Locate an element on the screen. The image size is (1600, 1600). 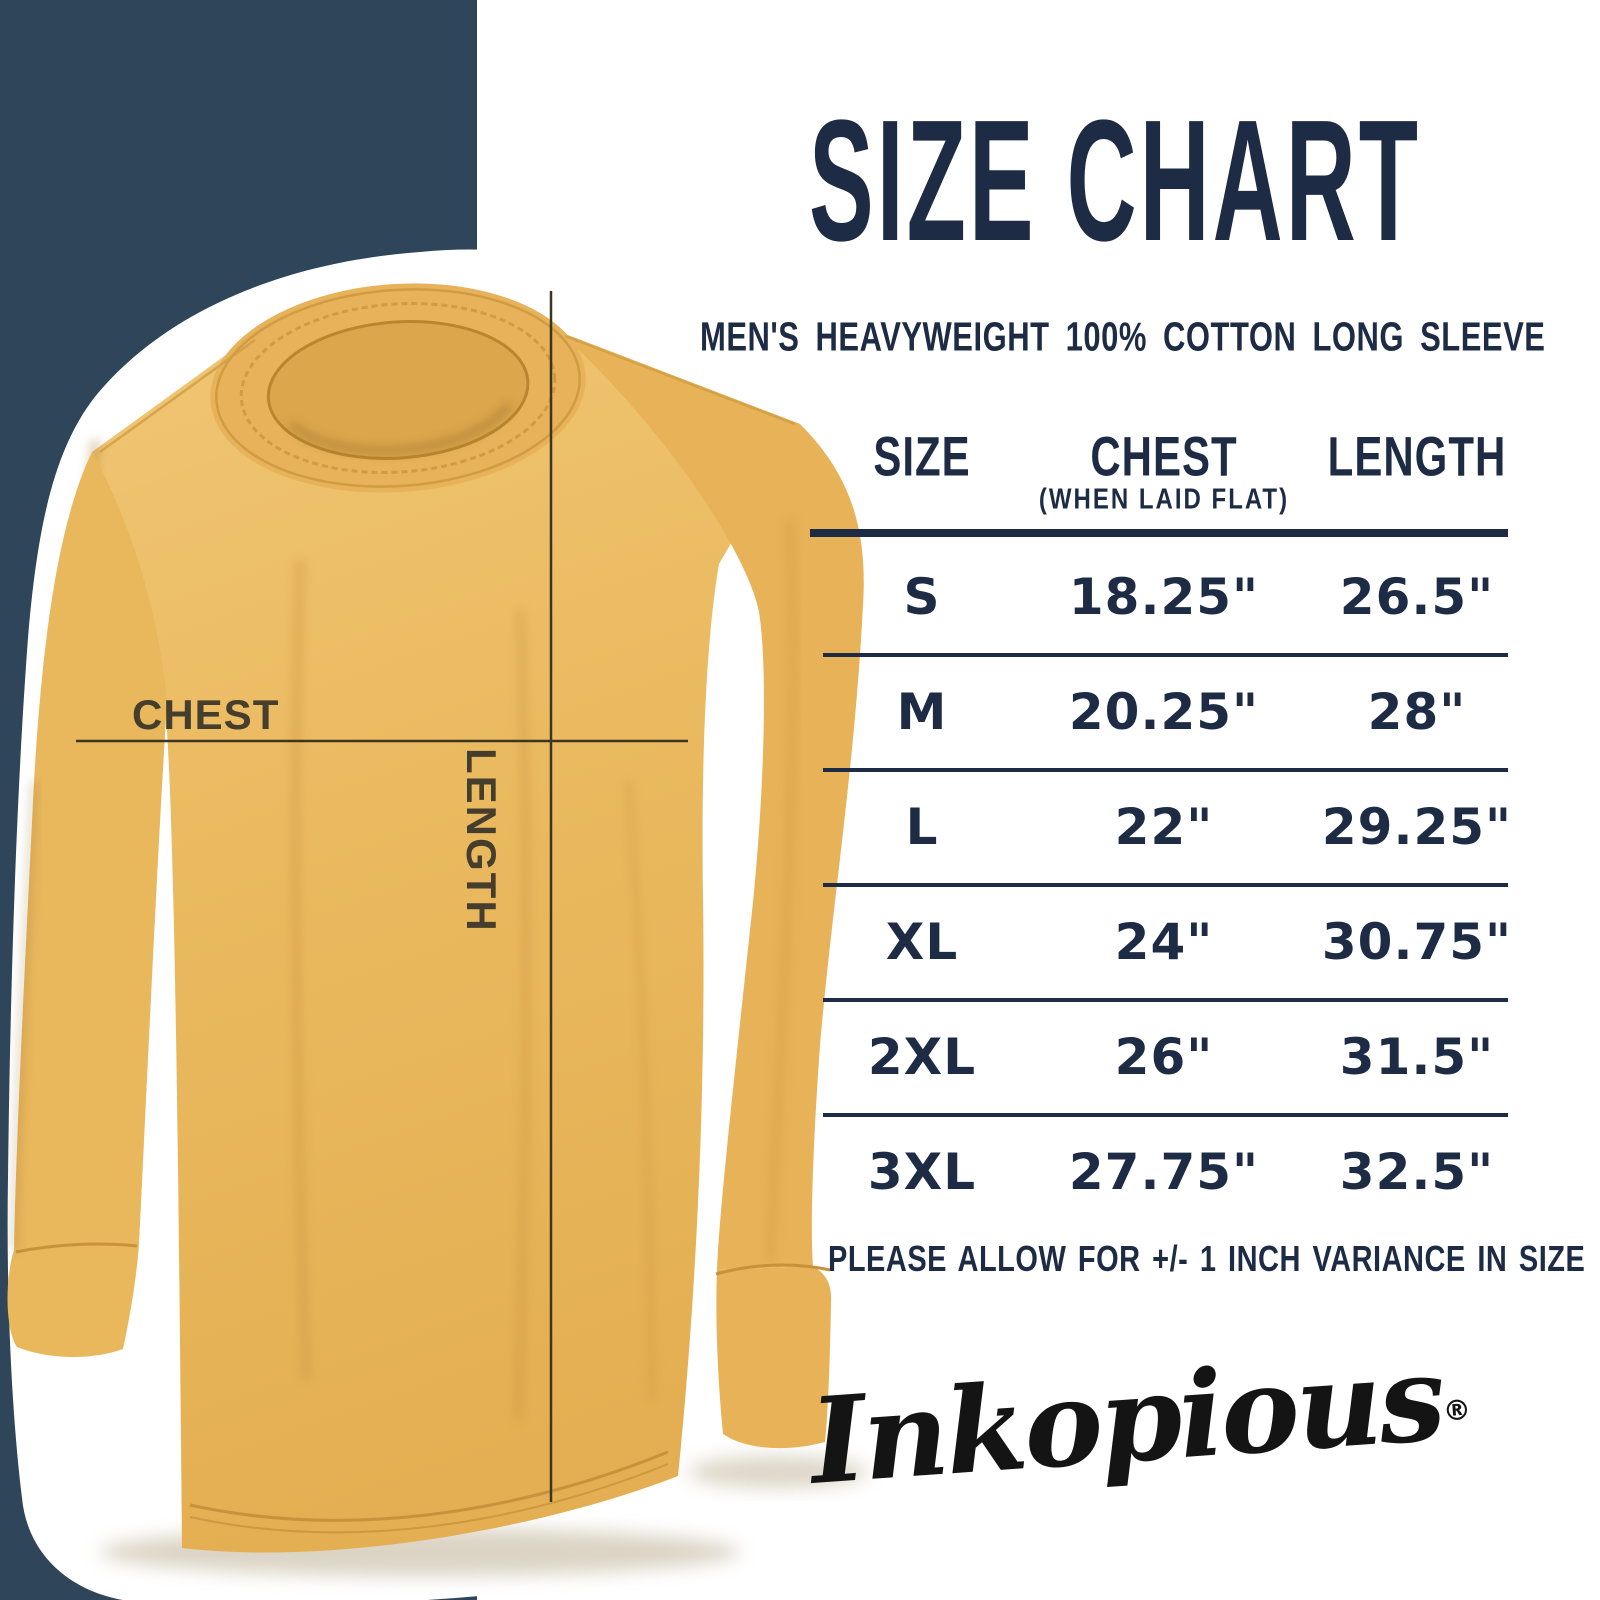
chest-value: 18.25" is located at coordinates (1164, 597).